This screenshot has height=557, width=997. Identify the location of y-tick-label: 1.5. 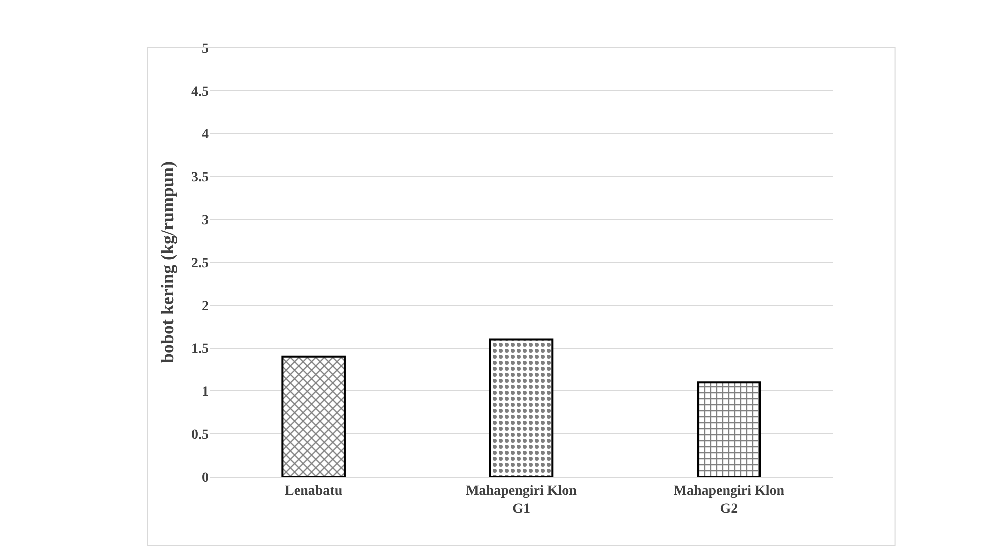
(200, 350).